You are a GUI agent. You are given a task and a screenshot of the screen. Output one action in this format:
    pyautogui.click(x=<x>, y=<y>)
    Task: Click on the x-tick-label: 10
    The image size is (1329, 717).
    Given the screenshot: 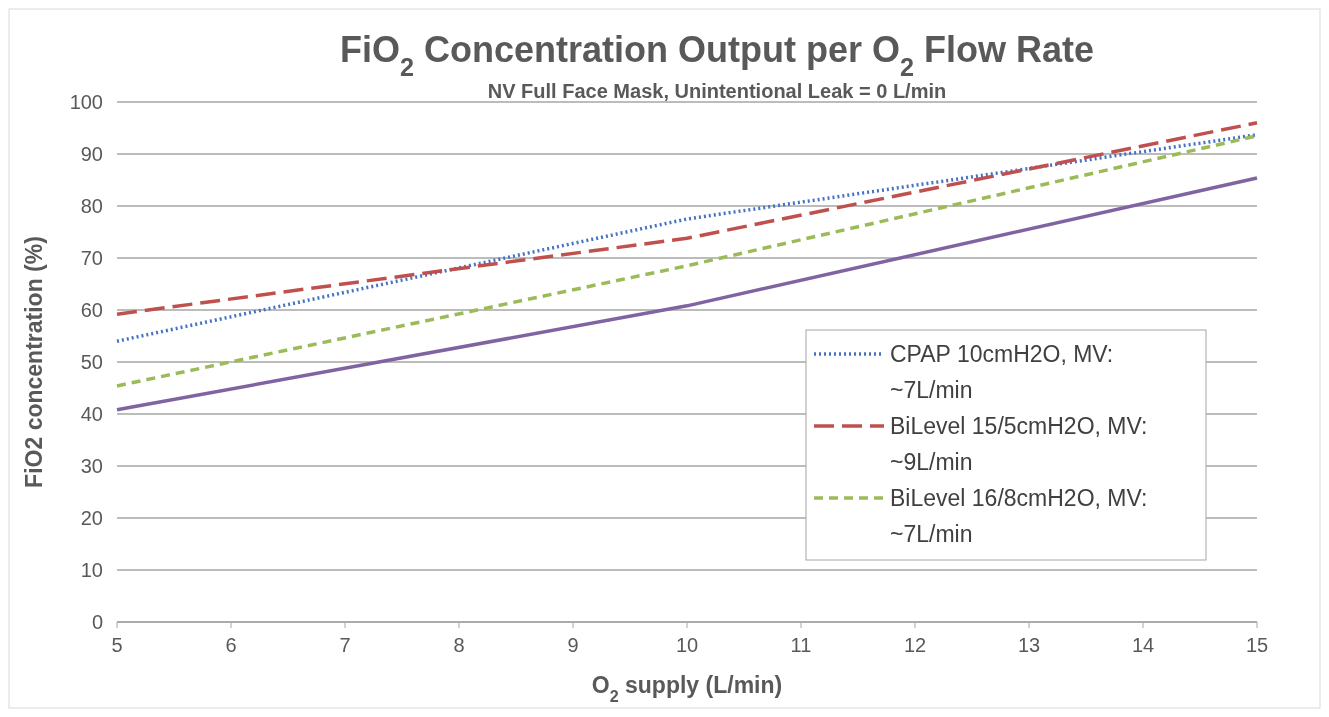 What is the action you would take?
    pyautogui.click(x=687, y=645)
    